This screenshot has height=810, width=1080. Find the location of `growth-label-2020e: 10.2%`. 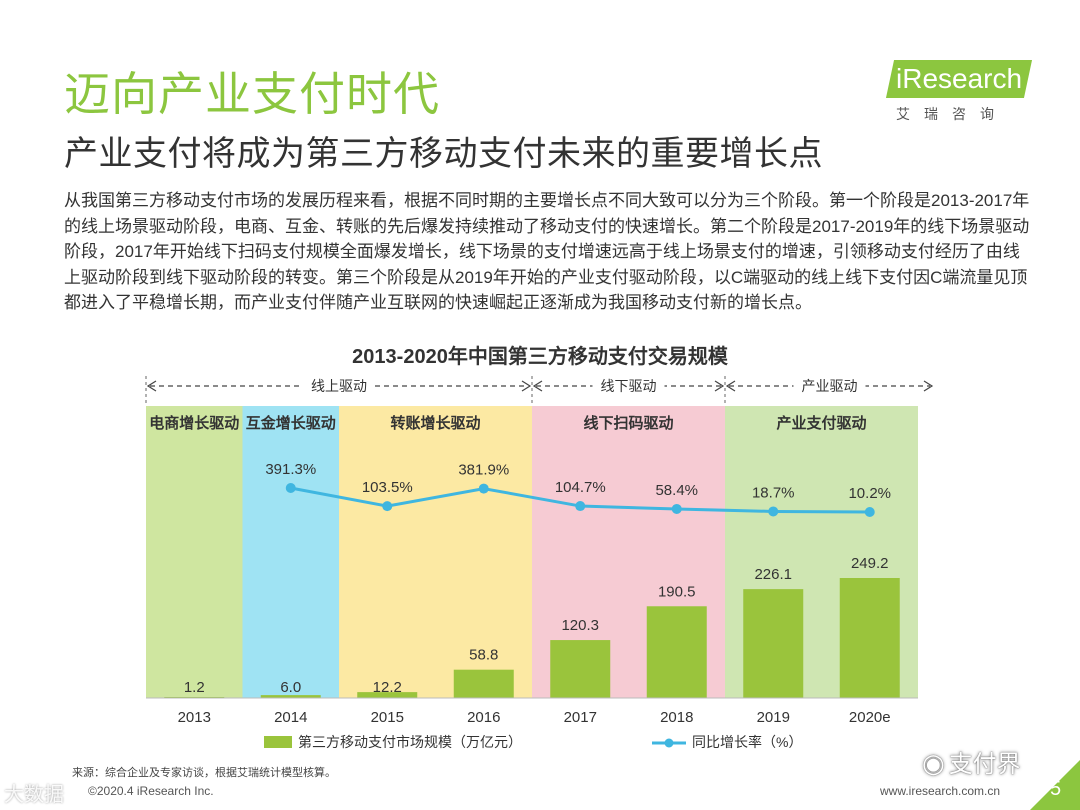

growth-label-2020e: 10.2% is located at coordinates (869, 493).